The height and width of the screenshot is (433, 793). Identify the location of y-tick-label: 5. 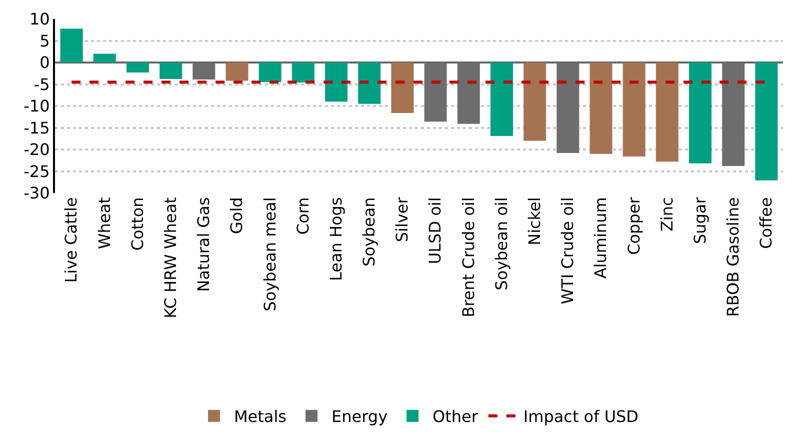
(45, 40).